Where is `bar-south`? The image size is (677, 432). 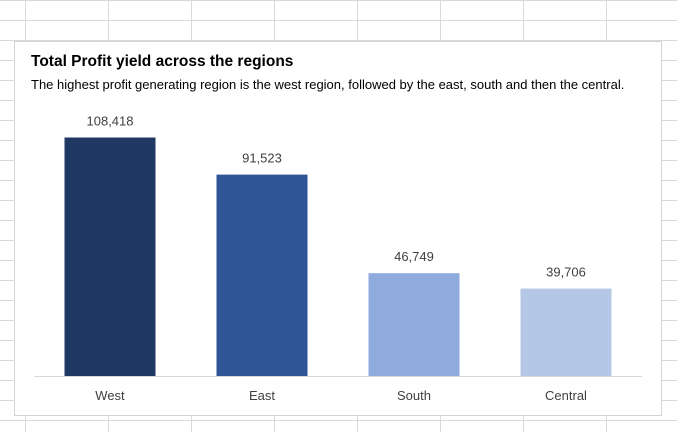 bar-south is located at coordinates (414, 324).